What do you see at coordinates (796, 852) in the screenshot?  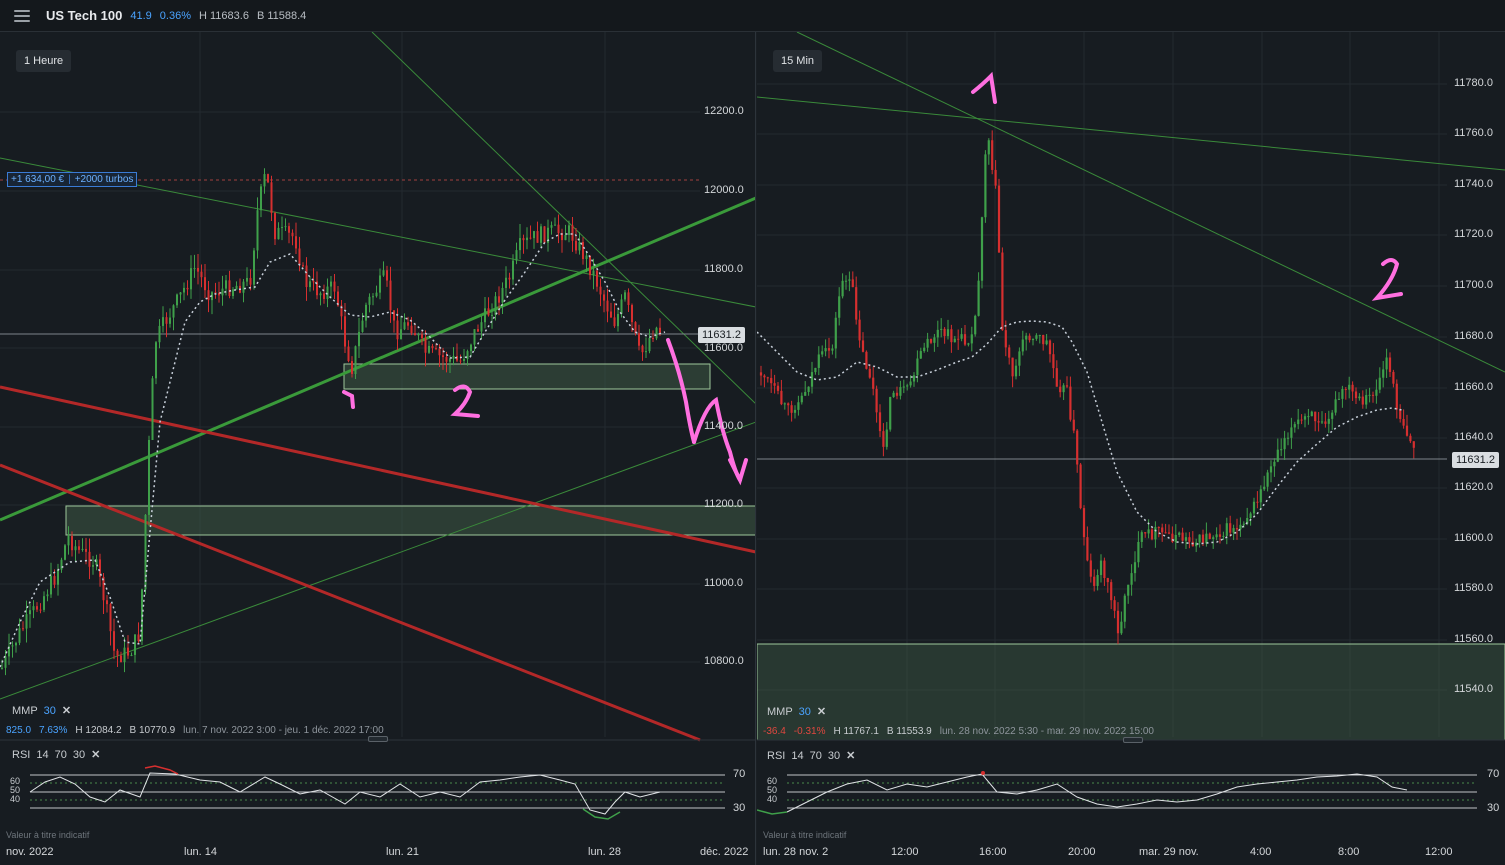 I see `x-tick-lun-28-nov: lun. 28 nov. 2` at bounding box center [796, 852].